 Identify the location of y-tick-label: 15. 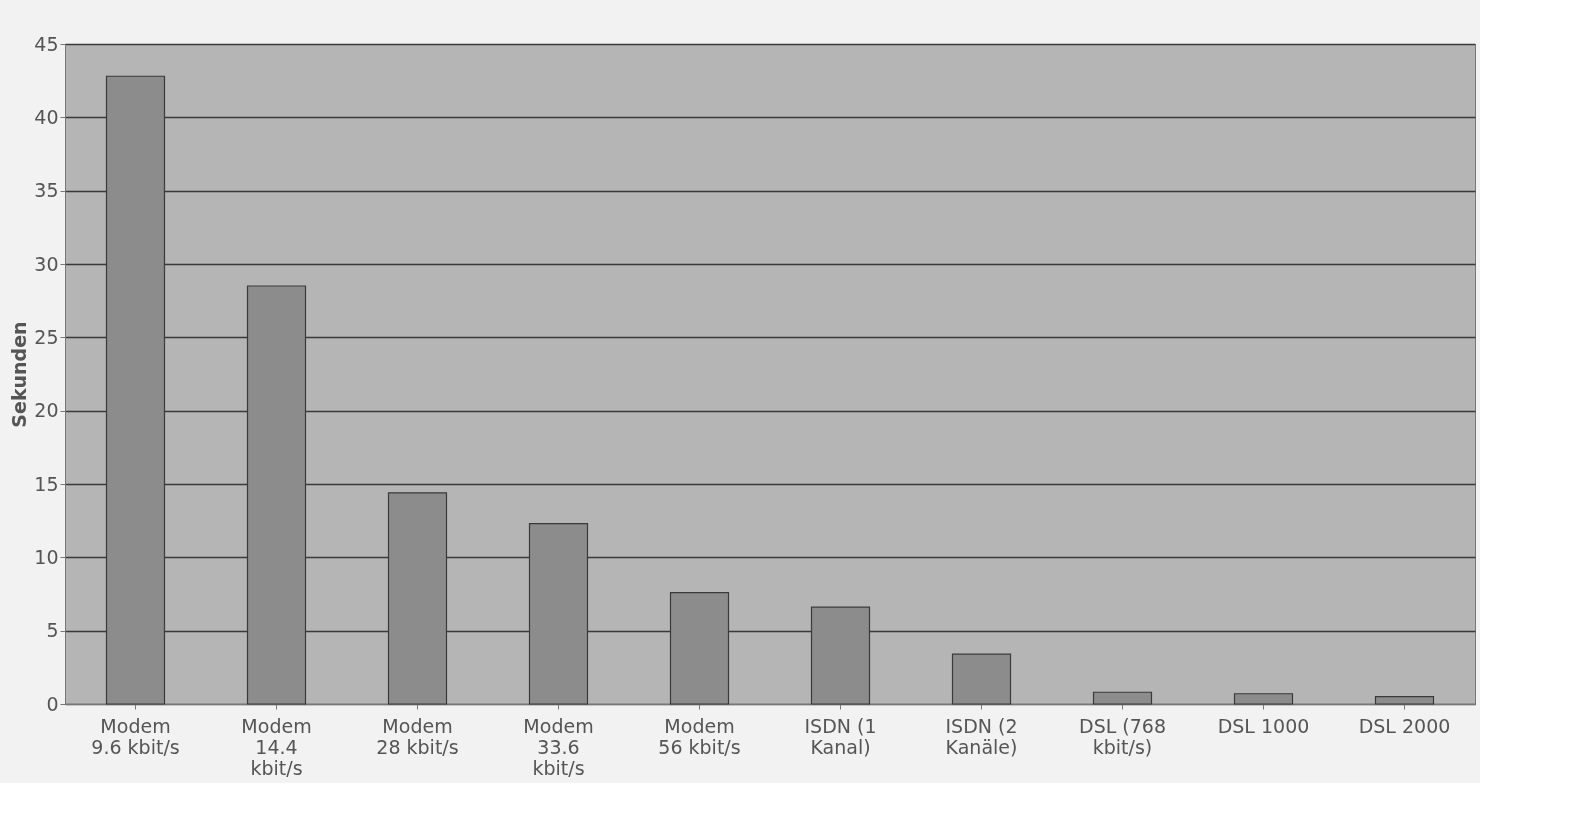
(46, 483).